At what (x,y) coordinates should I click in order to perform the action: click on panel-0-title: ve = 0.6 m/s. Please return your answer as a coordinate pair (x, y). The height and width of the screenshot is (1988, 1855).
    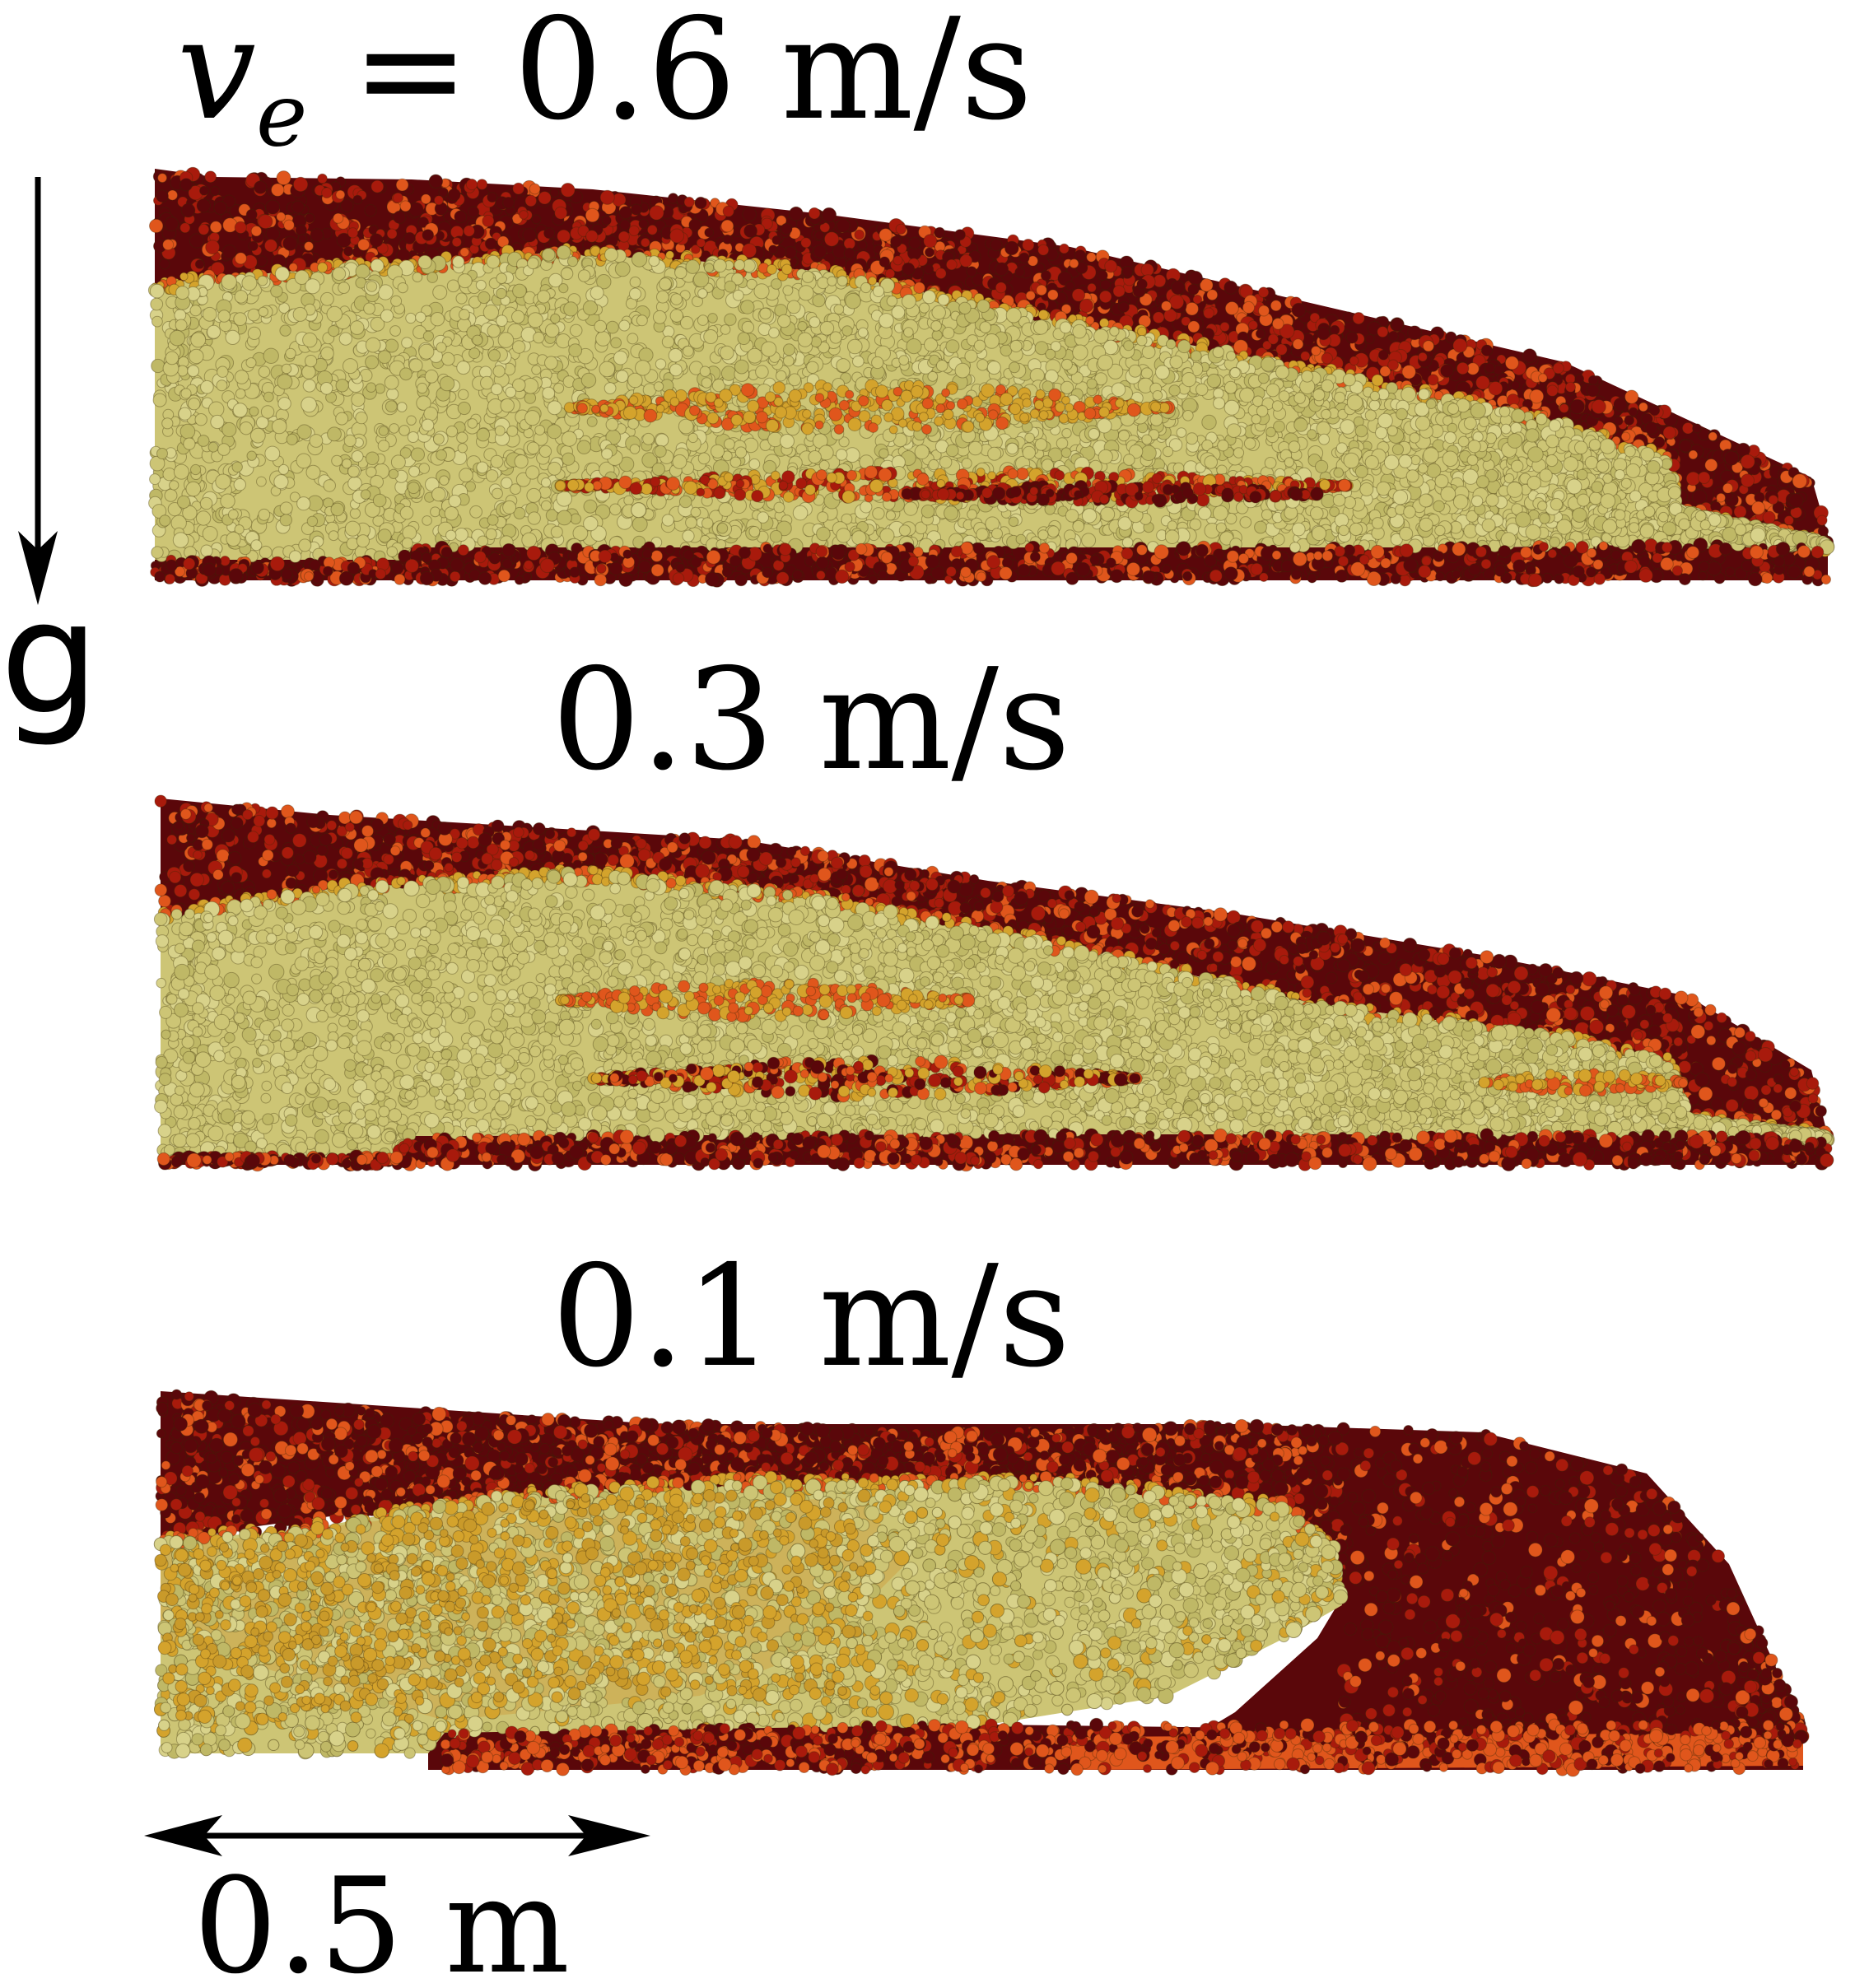
    Looking at the image, I should click on (604, 79).